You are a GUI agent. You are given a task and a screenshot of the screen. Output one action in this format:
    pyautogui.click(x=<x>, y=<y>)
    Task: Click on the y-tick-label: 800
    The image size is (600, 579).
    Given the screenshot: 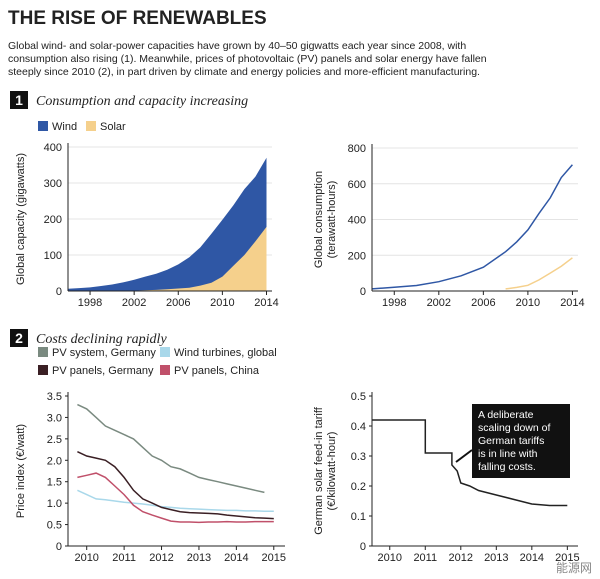 What is the action you would take?
    pyautogui.click(x=357, y=149)
    